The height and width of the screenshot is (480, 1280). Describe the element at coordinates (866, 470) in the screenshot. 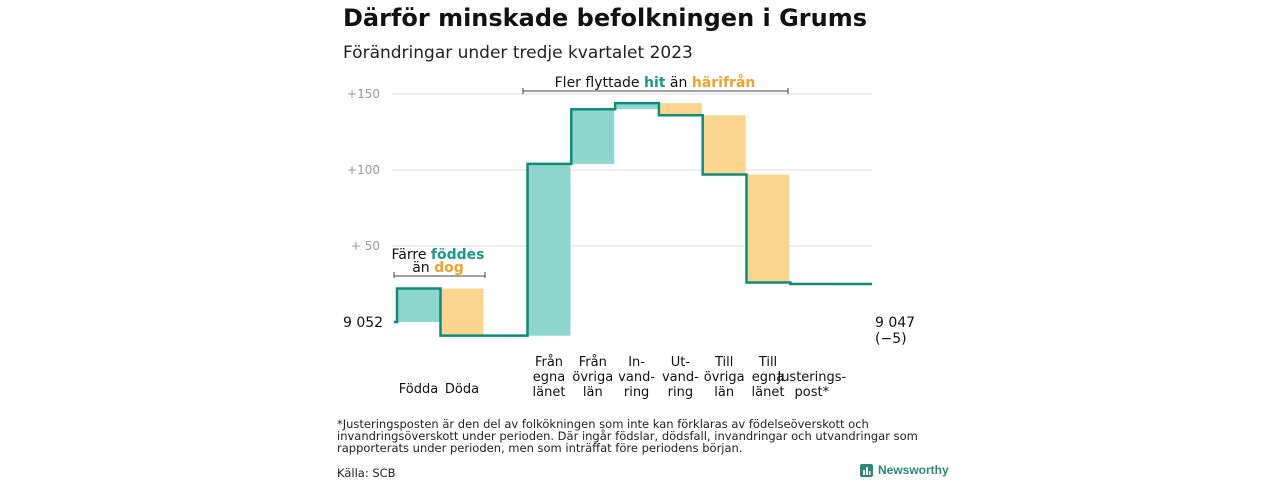

I see `bar-chart-icon` at that location.